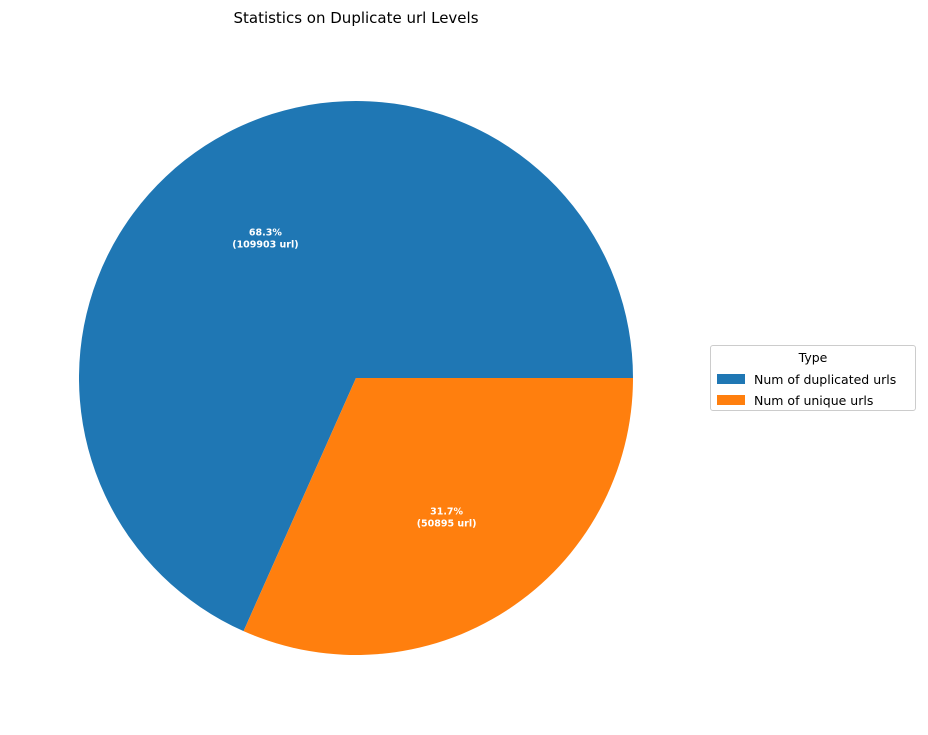 The image size is (928, 735). I want to click on legend-swatch-duplicated, so click(731, 379).